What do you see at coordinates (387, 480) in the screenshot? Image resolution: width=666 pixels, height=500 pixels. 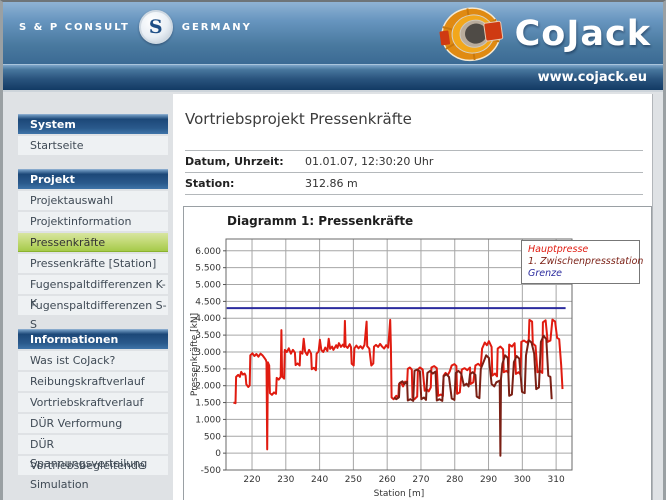 I see `svg-text: 260` at bounding box center [387, 480].